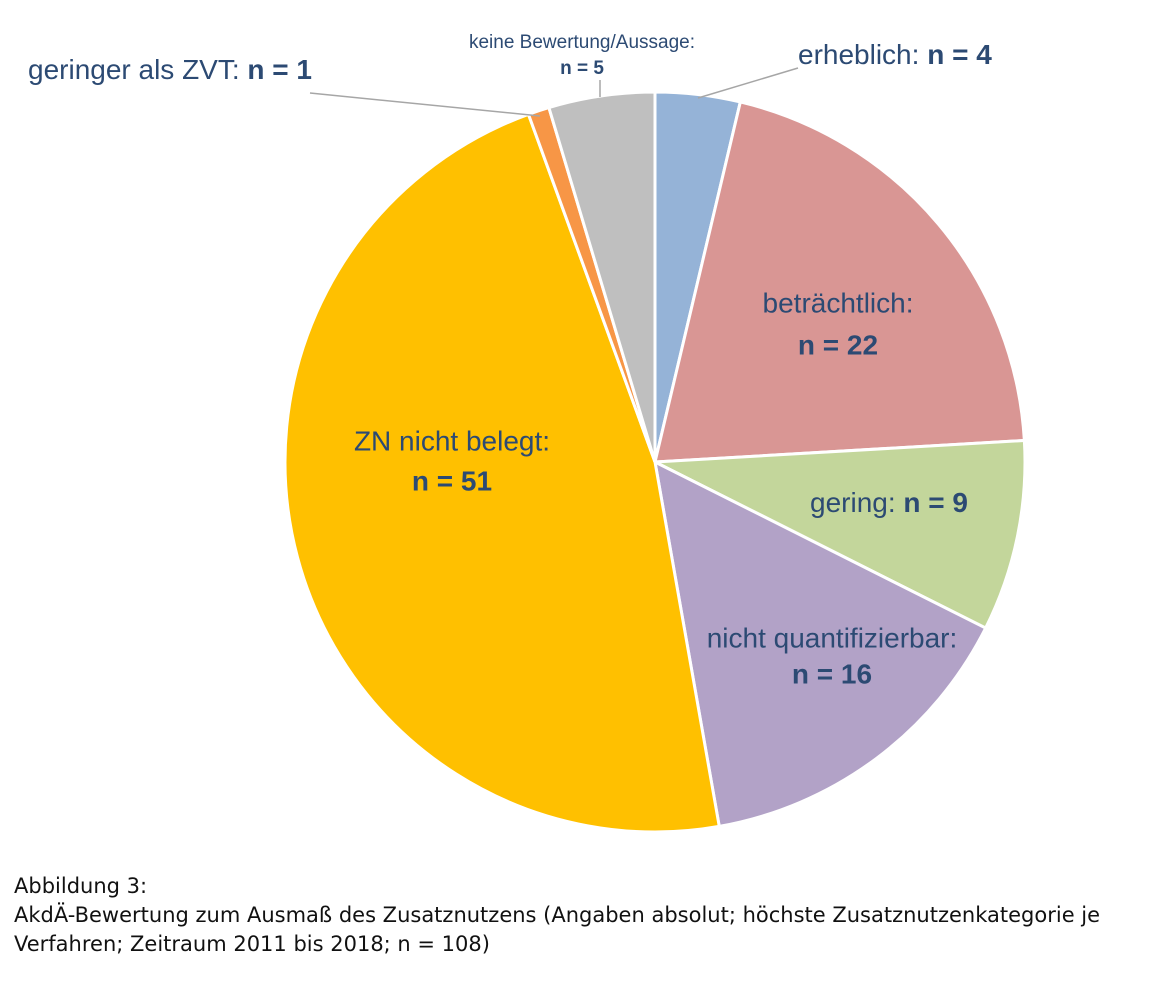  What do you see at coordinates (959, 54) in the screenshot?
I see `value-label: n = 4` at bounding box center [959, 54].